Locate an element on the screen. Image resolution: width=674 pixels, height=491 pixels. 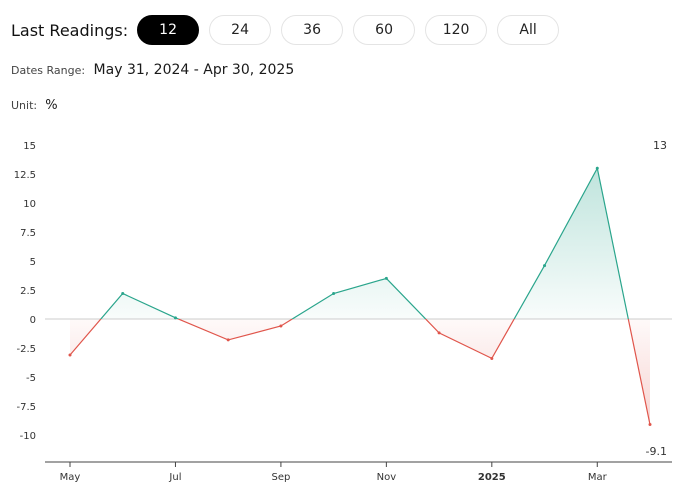
y-tick-label: 7.5 is located at coordinates (28, 233).